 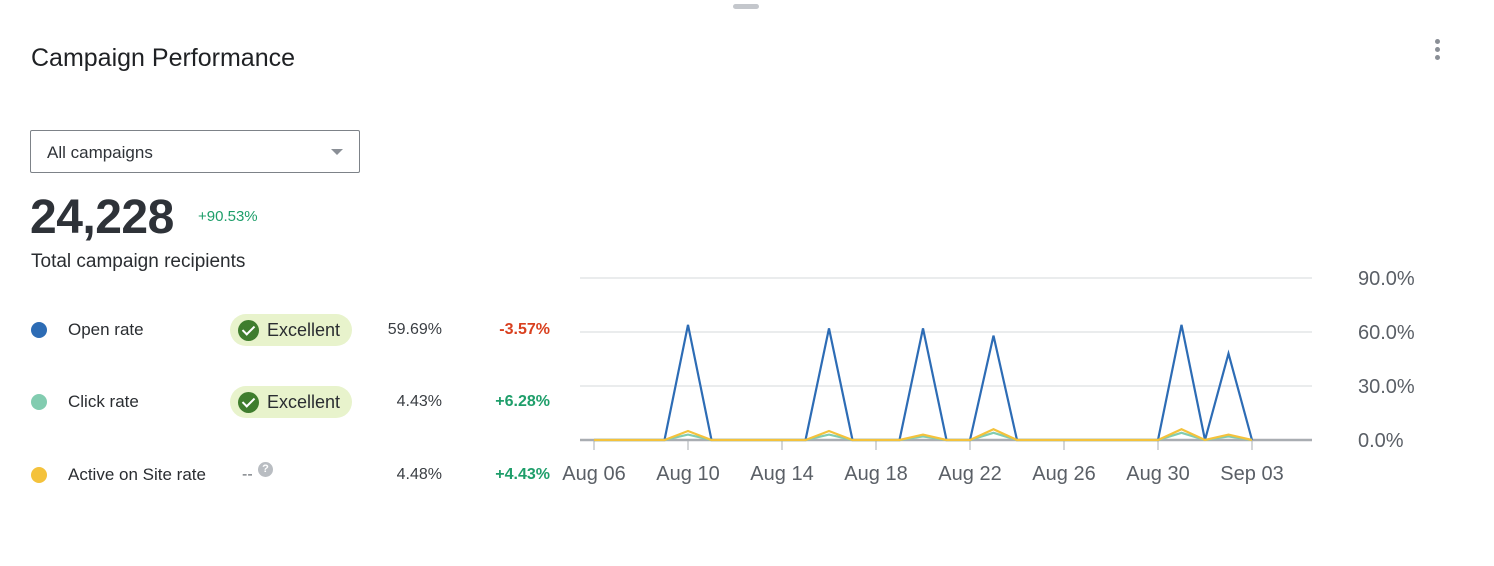 I want to click on y-tick-label: 90.0%, so click(x=1386, y=279).